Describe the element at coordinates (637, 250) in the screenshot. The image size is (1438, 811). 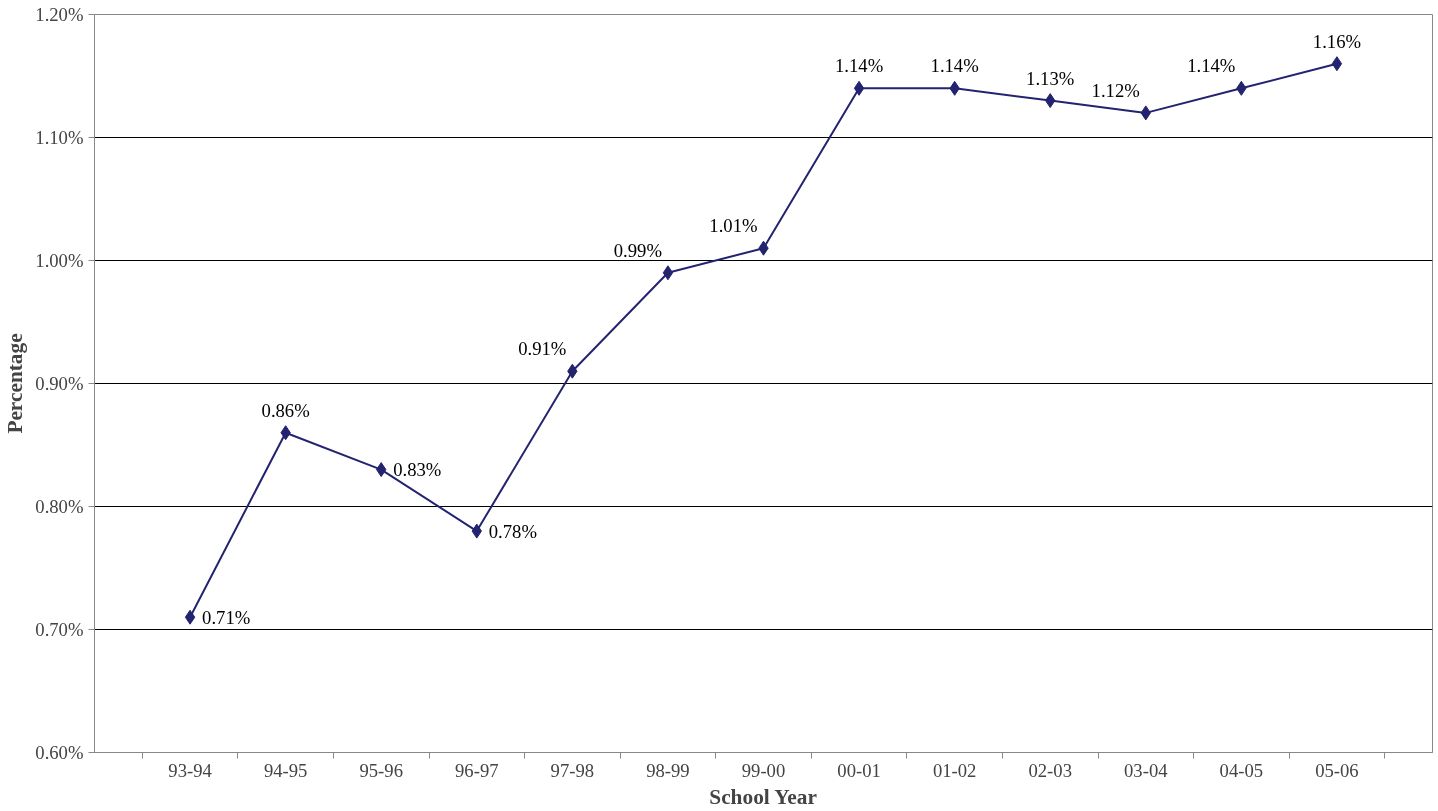
I see `data-label: 0.99%` at that location.